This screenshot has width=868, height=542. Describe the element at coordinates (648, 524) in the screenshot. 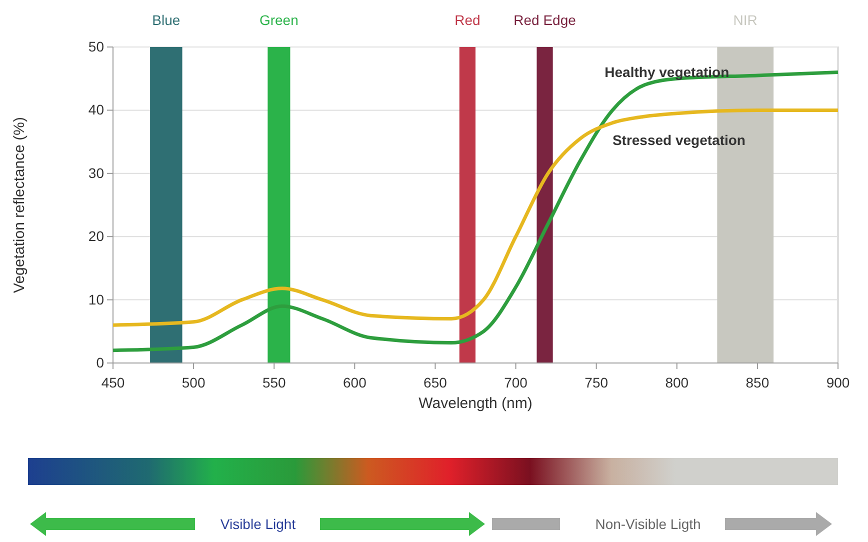

I see `text: Non-Visible Ligth` at that location.